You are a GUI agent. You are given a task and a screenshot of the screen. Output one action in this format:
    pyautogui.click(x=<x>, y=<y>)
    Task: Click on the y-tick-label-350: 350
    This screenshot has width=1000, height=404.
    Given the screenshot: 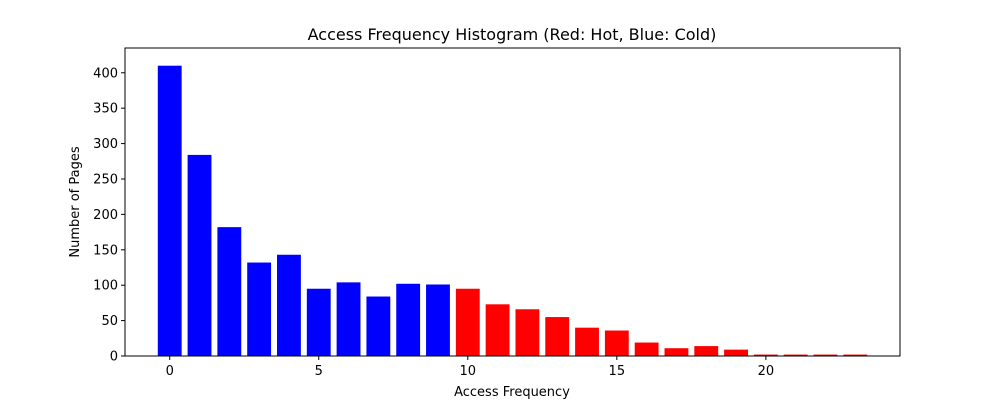 What is the action you would take?
    pyautogui.click(x=105, y=109)
    